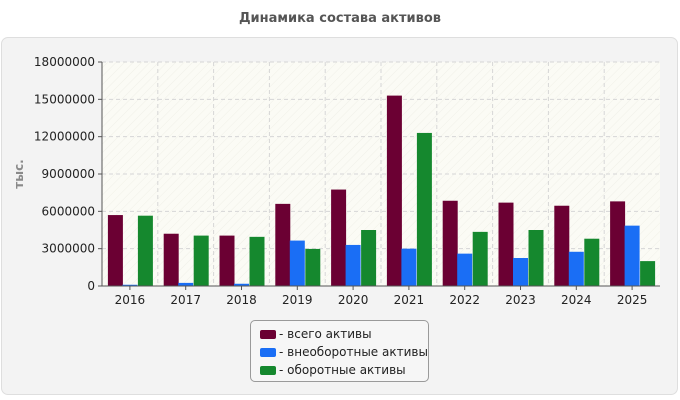  I want to click on bar-2017-total, so click(171, 259).